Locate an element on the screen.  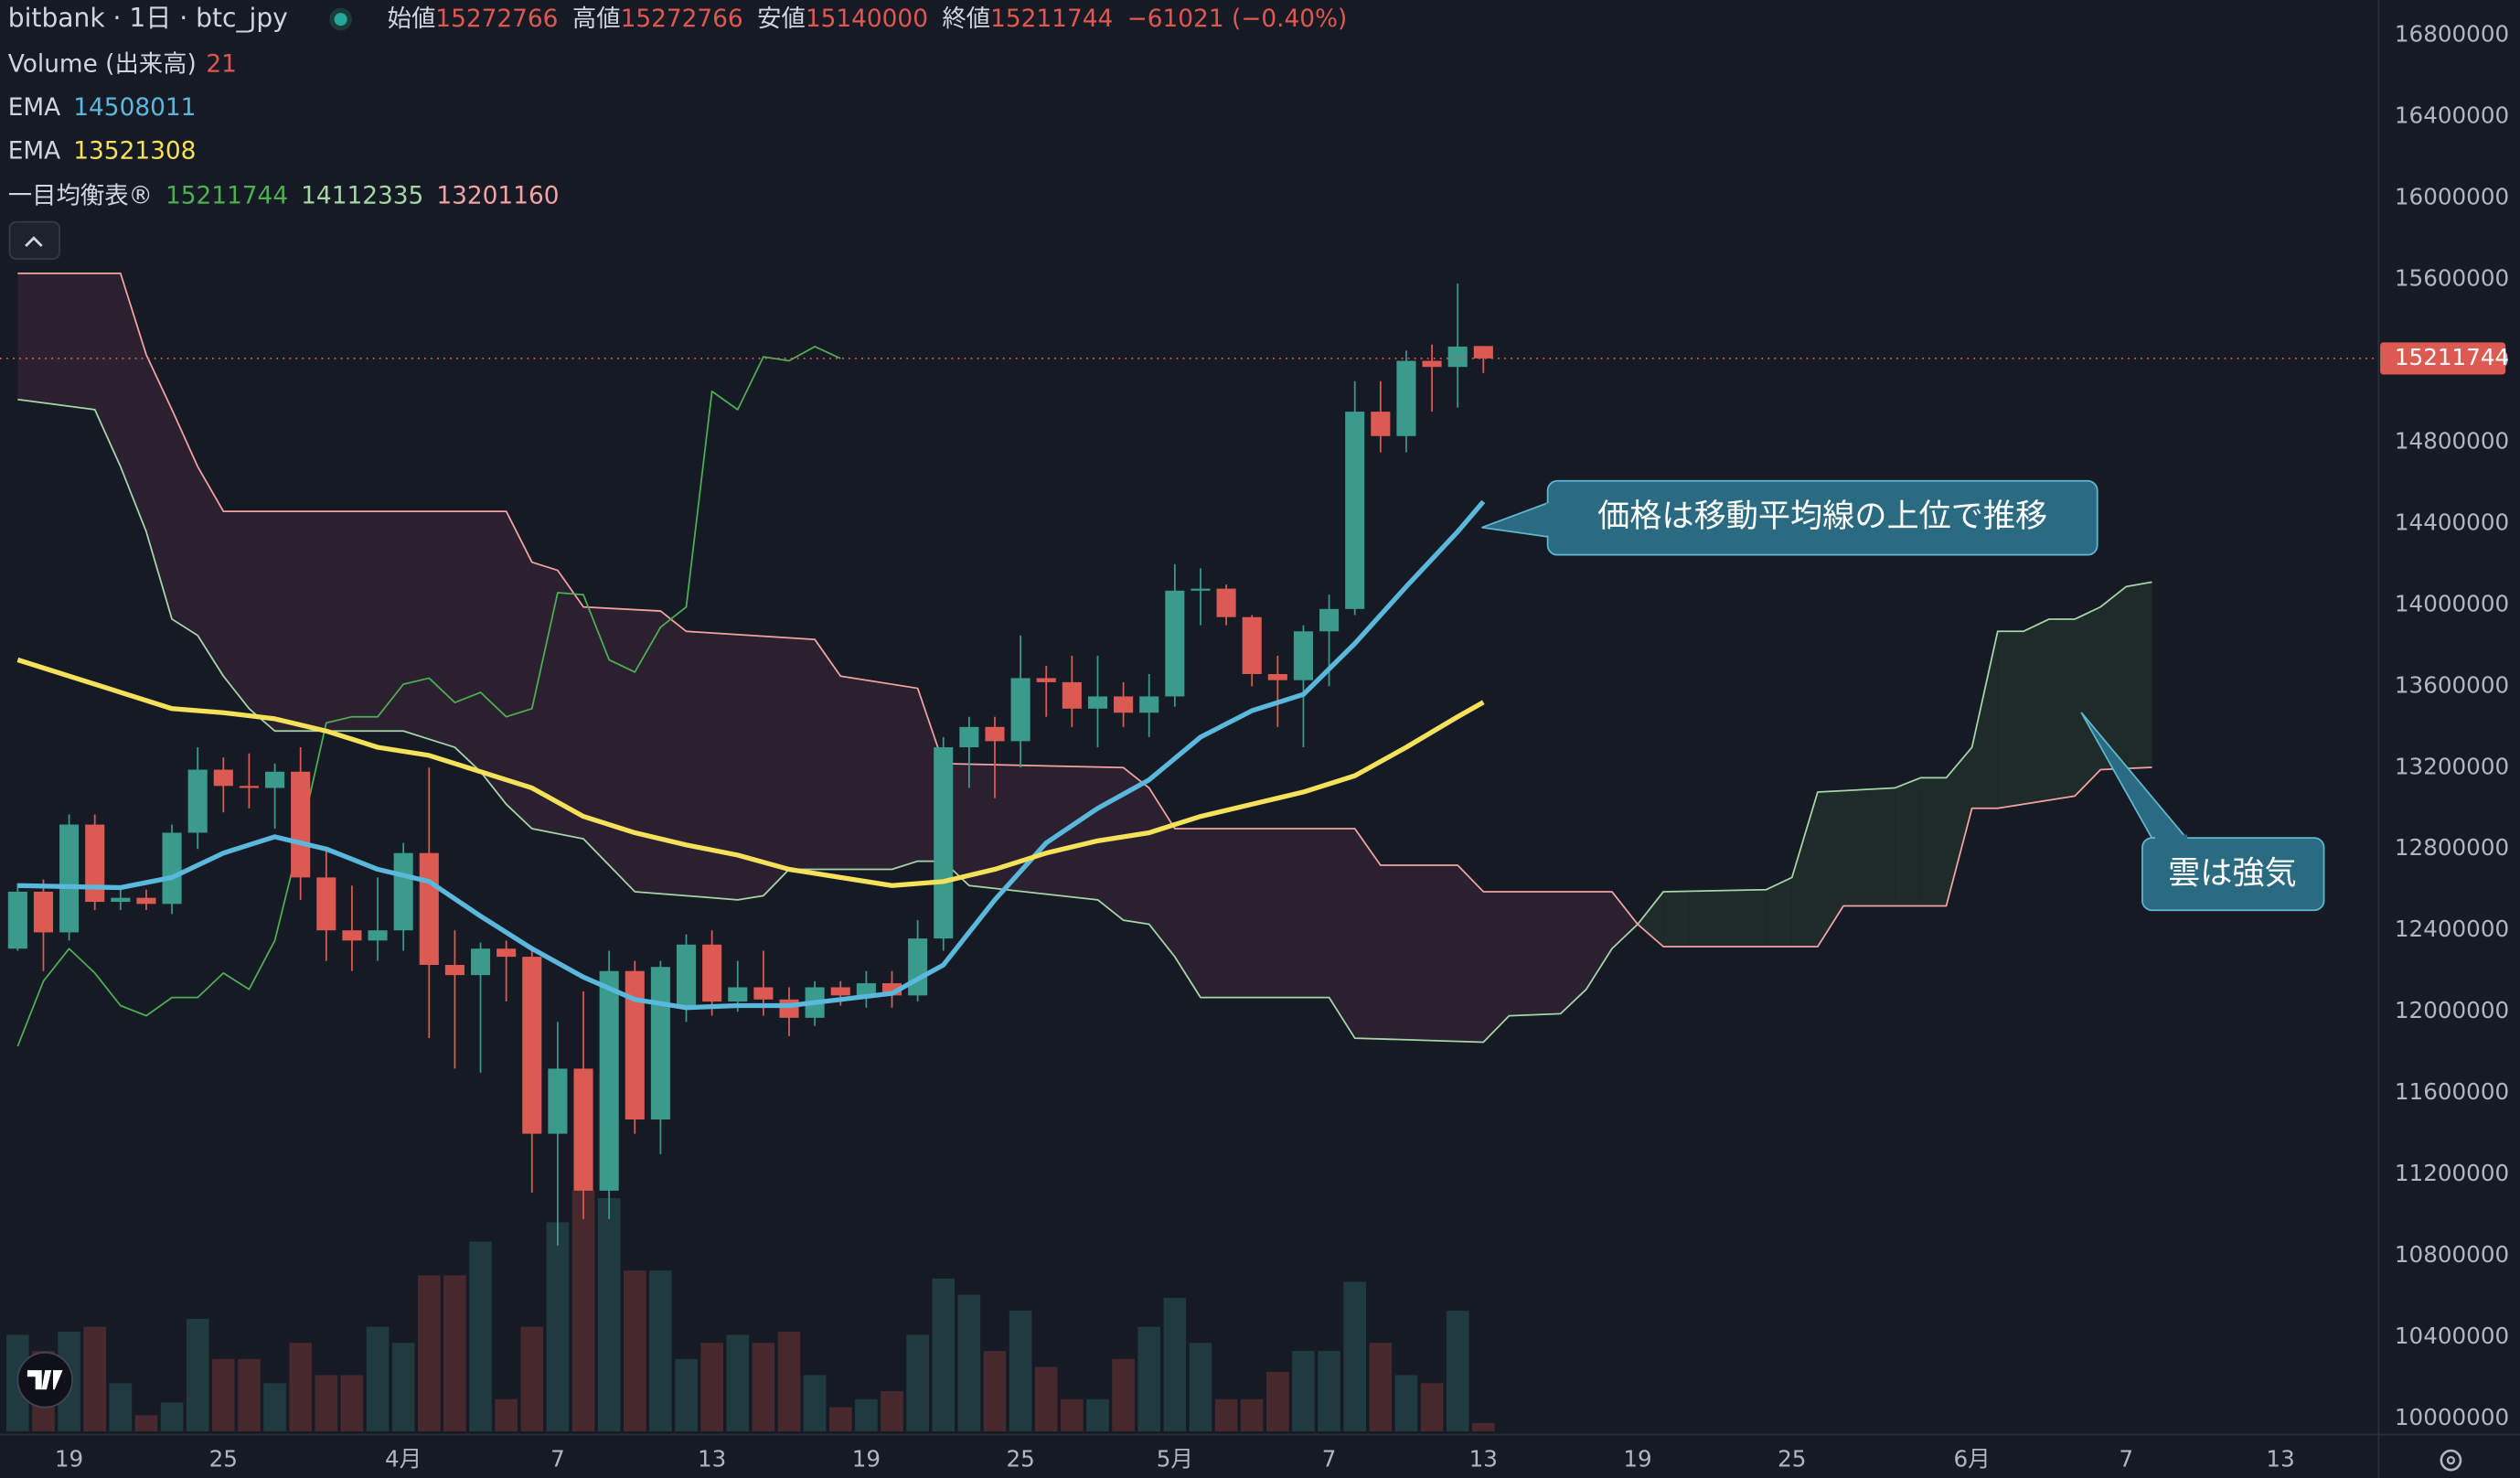
x-tick-label: 19 is located at coordinates (69, 1459).